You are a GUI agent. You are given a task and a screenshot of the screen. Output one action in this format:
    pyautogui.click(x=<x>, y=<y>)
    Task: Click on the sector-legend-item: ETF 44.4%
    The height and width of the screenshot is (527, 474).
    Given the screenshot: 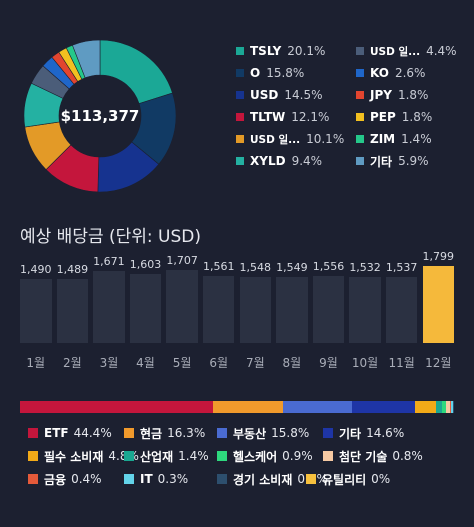 What is the action you would take?
    pyautogui.click(x=70, y=433)
    